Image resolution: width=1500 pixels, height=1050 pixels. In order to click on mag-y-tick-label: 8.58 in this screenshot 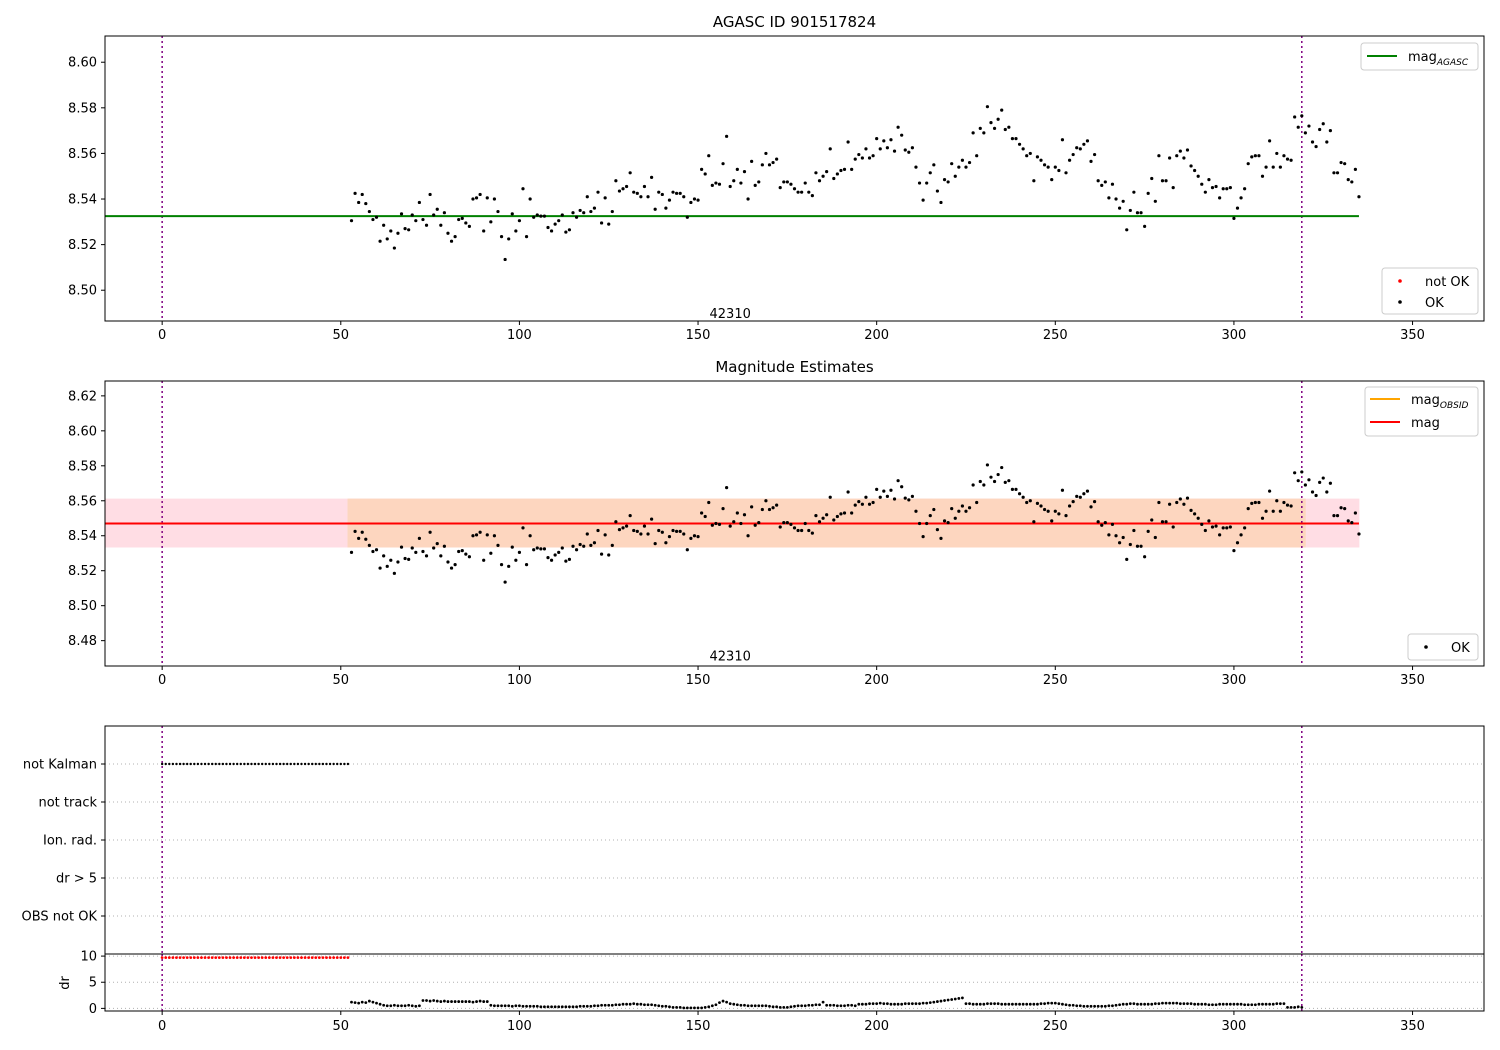, I will do `click(82, 466)`.